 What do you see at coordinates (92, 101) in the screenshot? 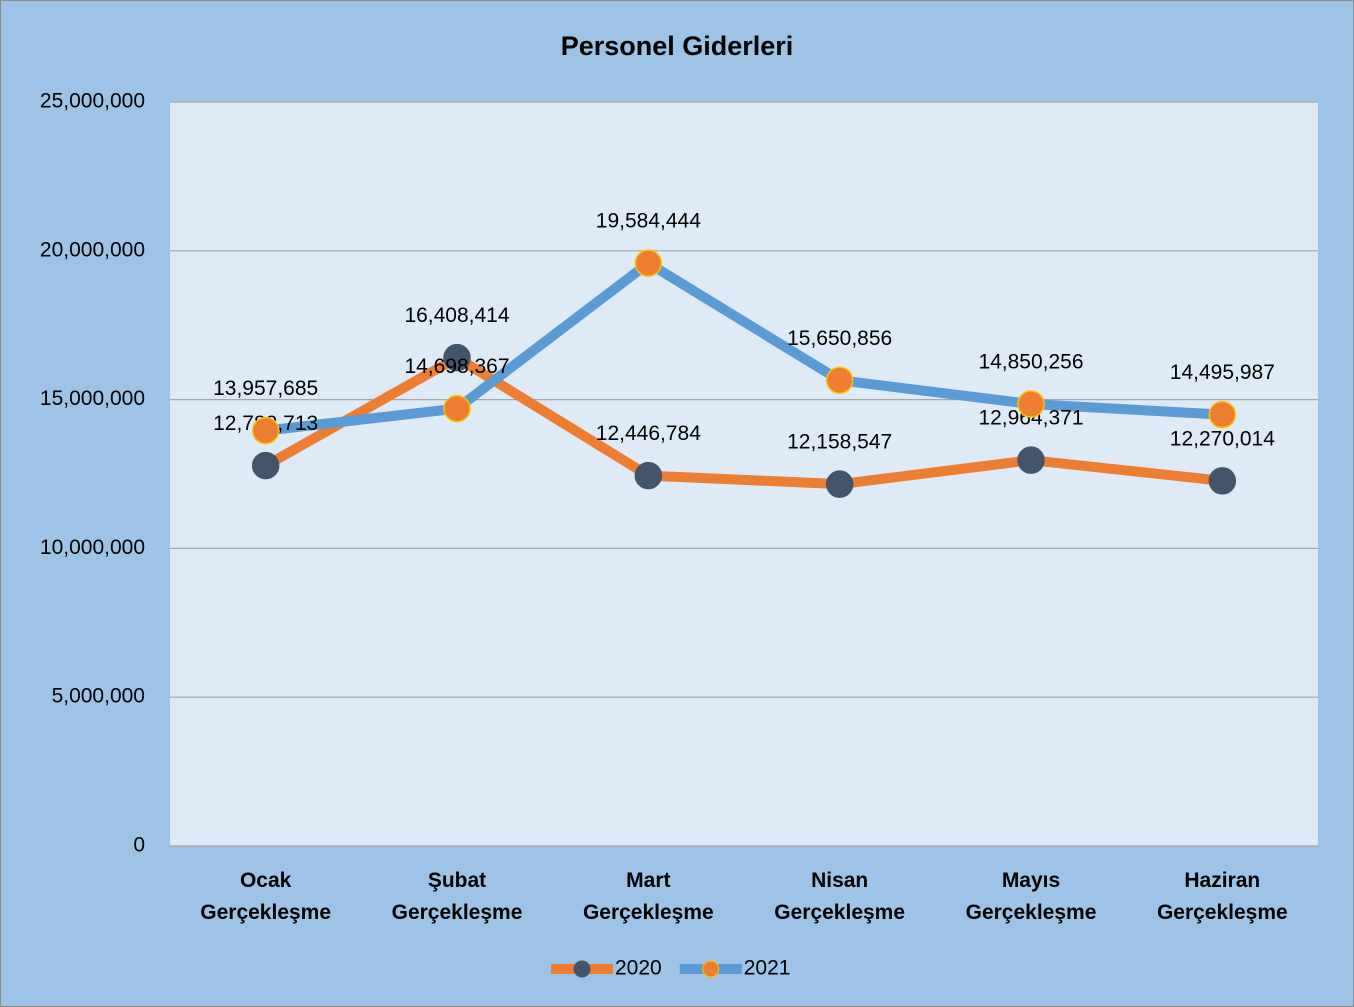
I see `y-tick-label: 25,000,000` at bounding box center [92, 101].